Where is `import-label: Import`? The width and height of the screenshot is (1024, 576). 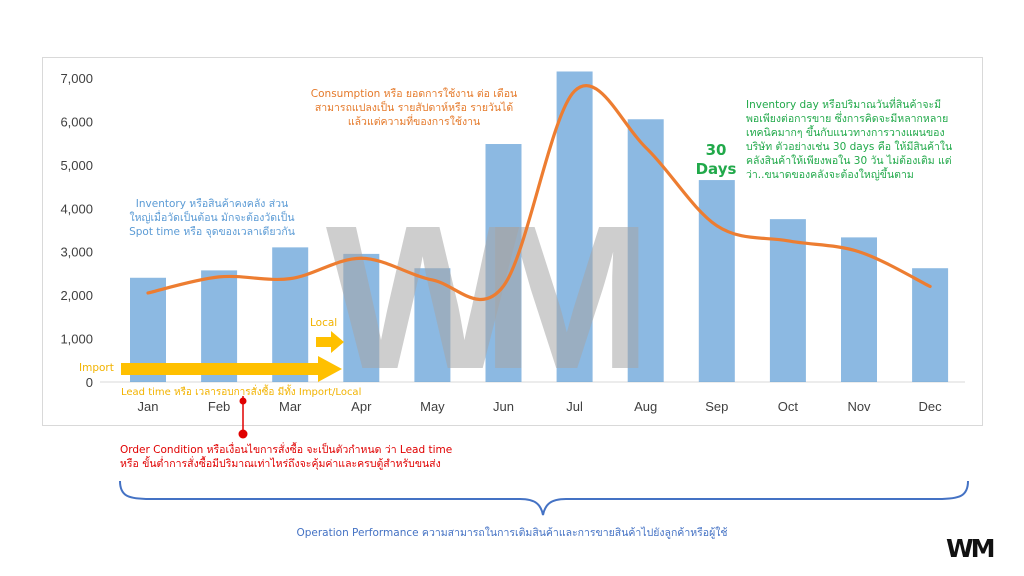 import-label: Import is located at coordinates (96, 368).